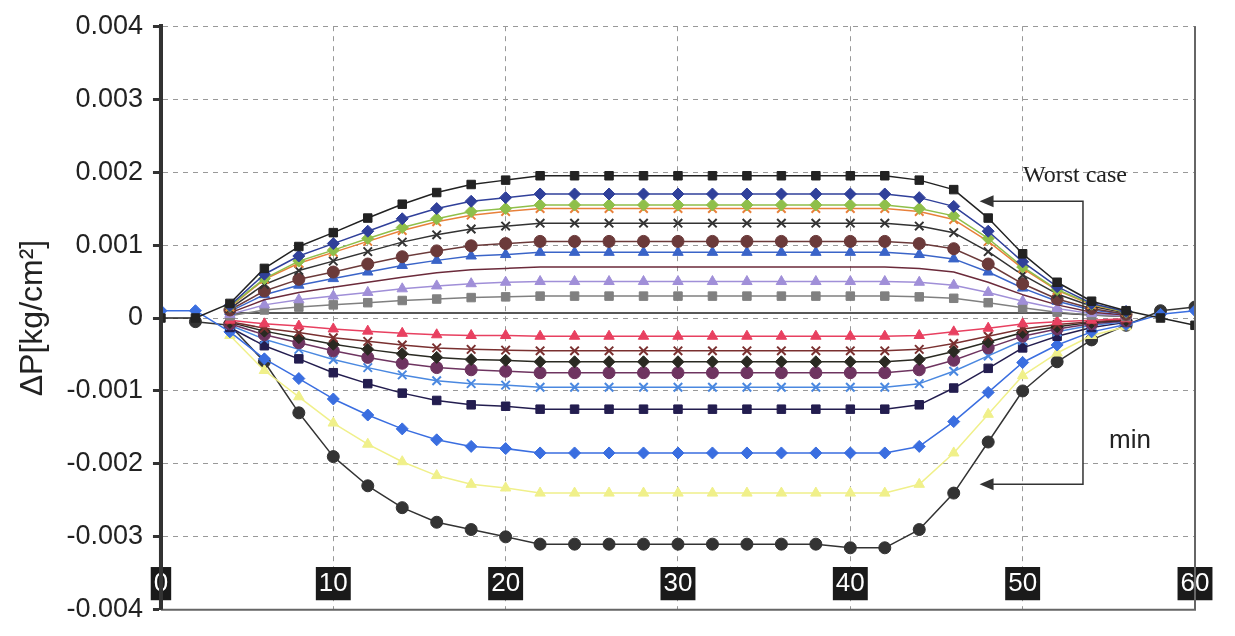  I want to click on x-tick-label: 30, so click(678, 581).